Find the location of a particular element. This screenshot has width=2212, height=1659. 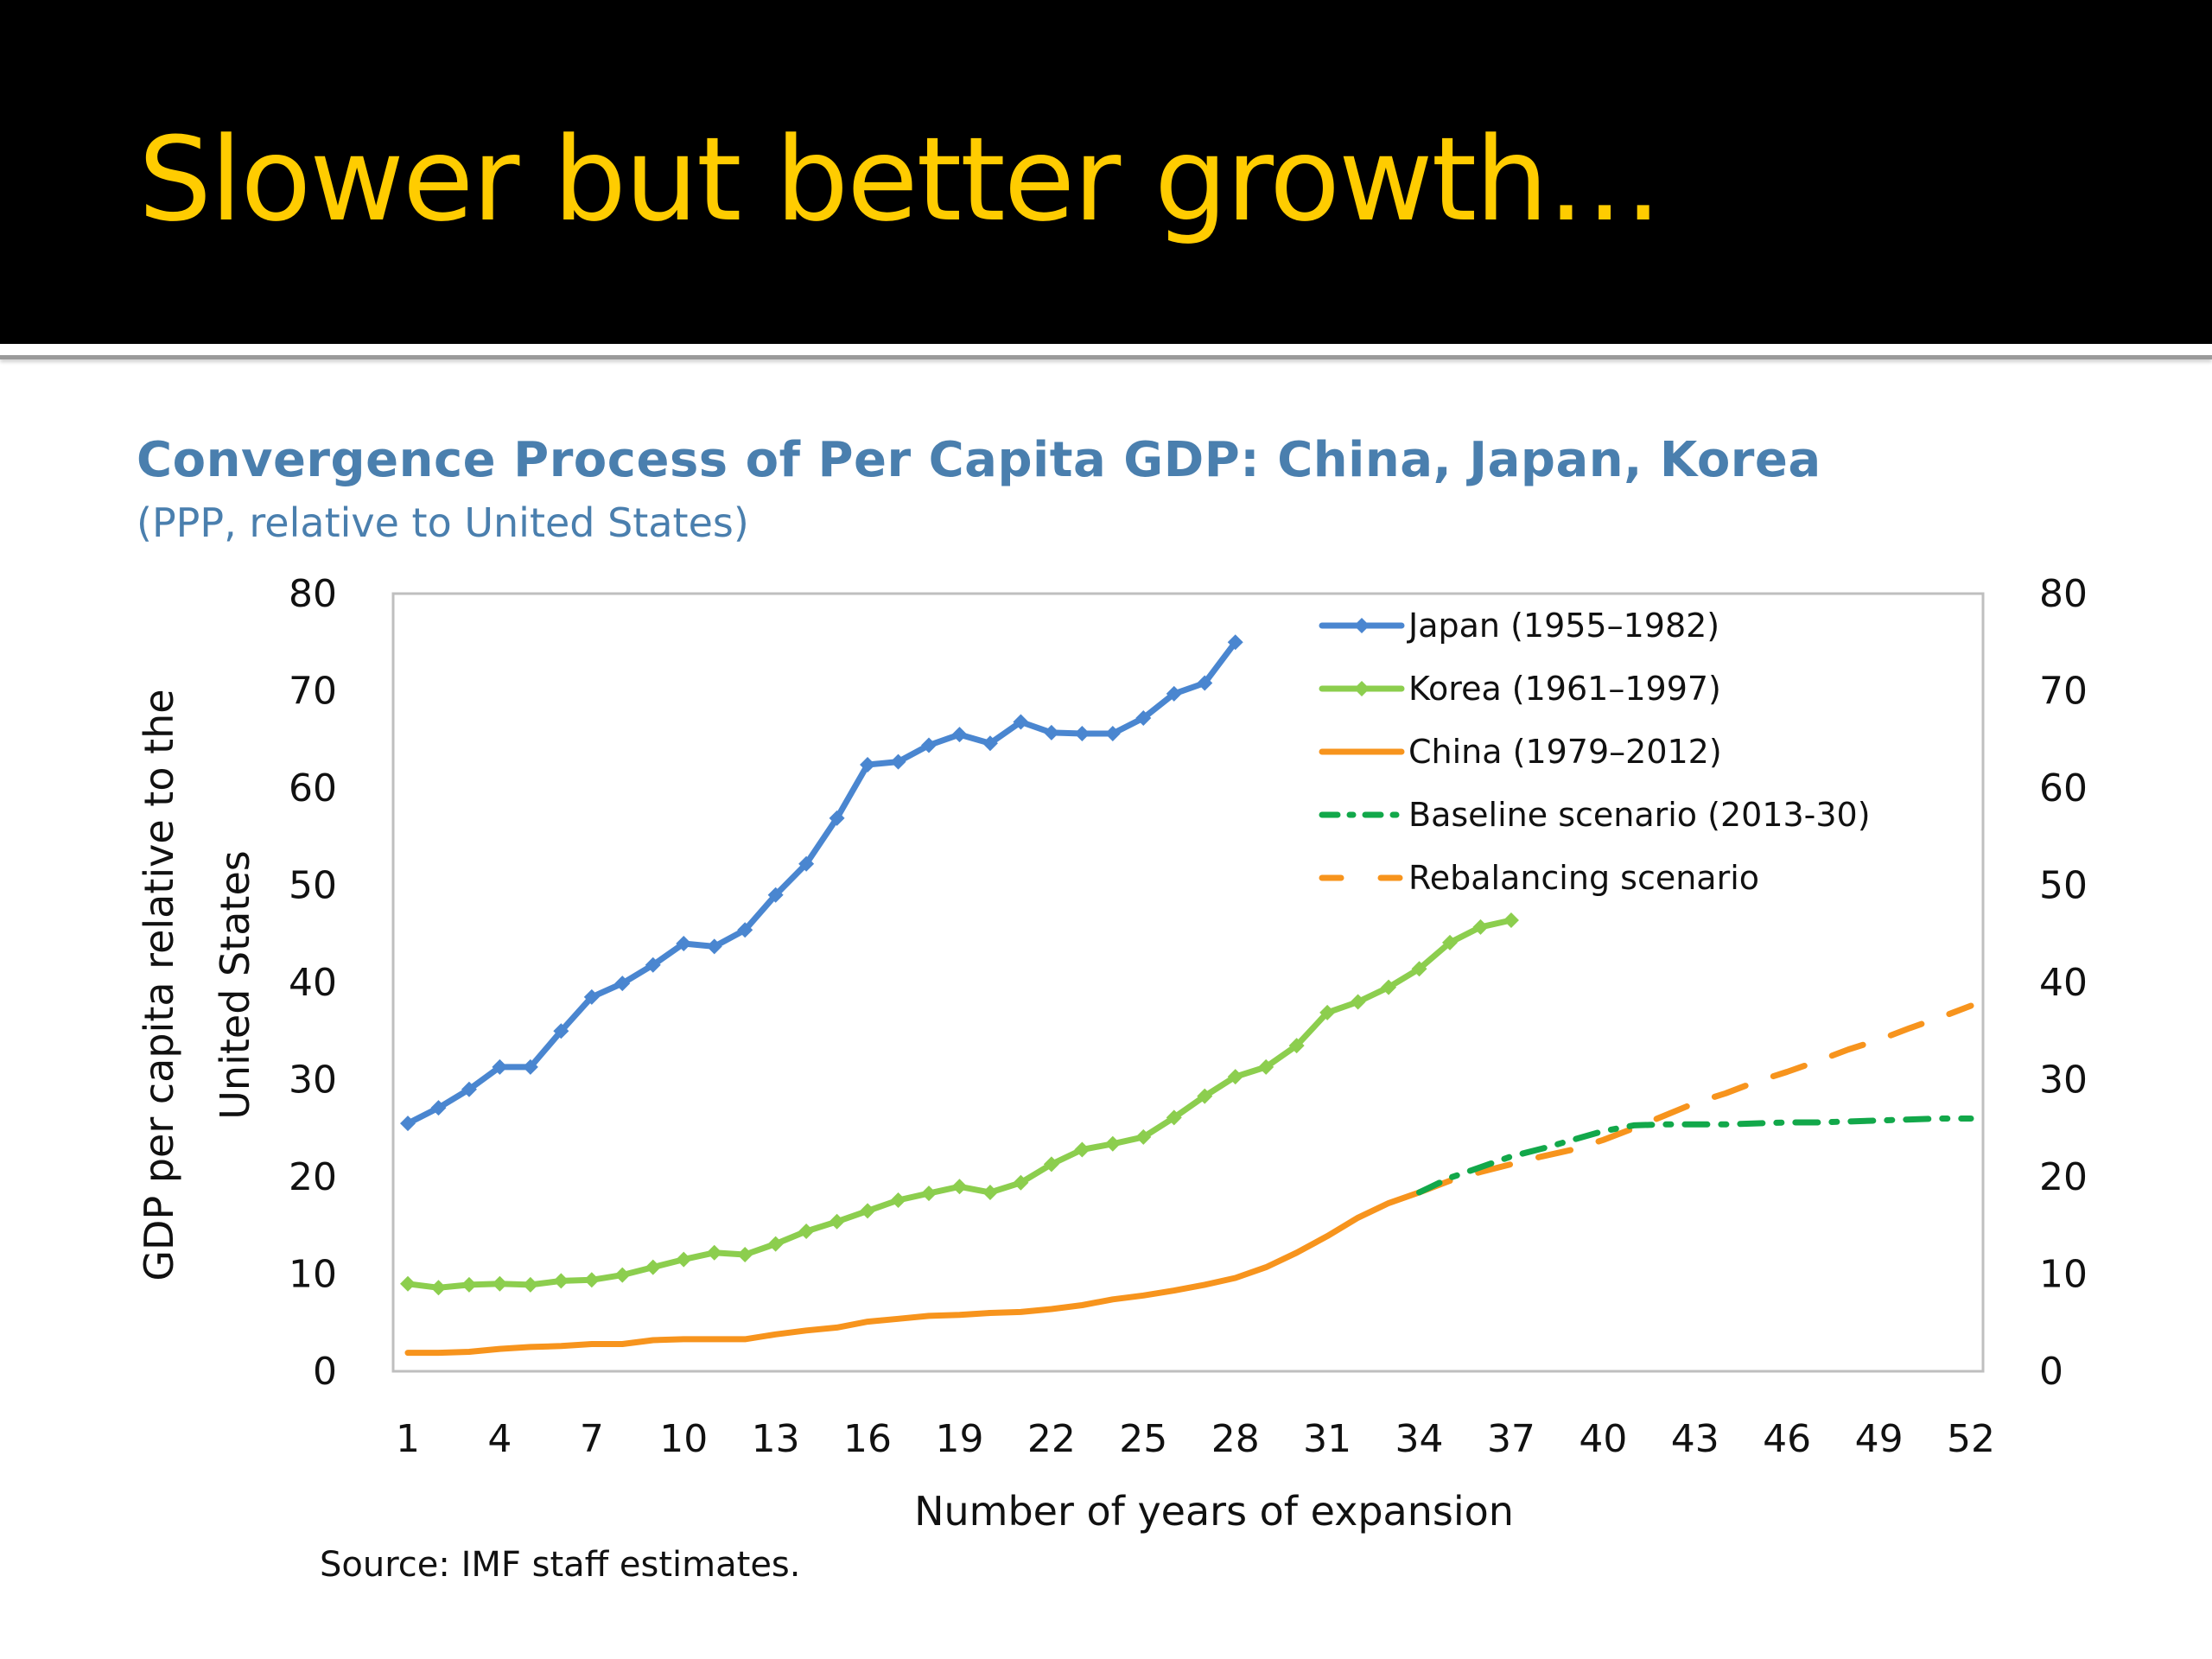

legend-label: Japan (1955–1982) is located at coordinates (1563, 626).